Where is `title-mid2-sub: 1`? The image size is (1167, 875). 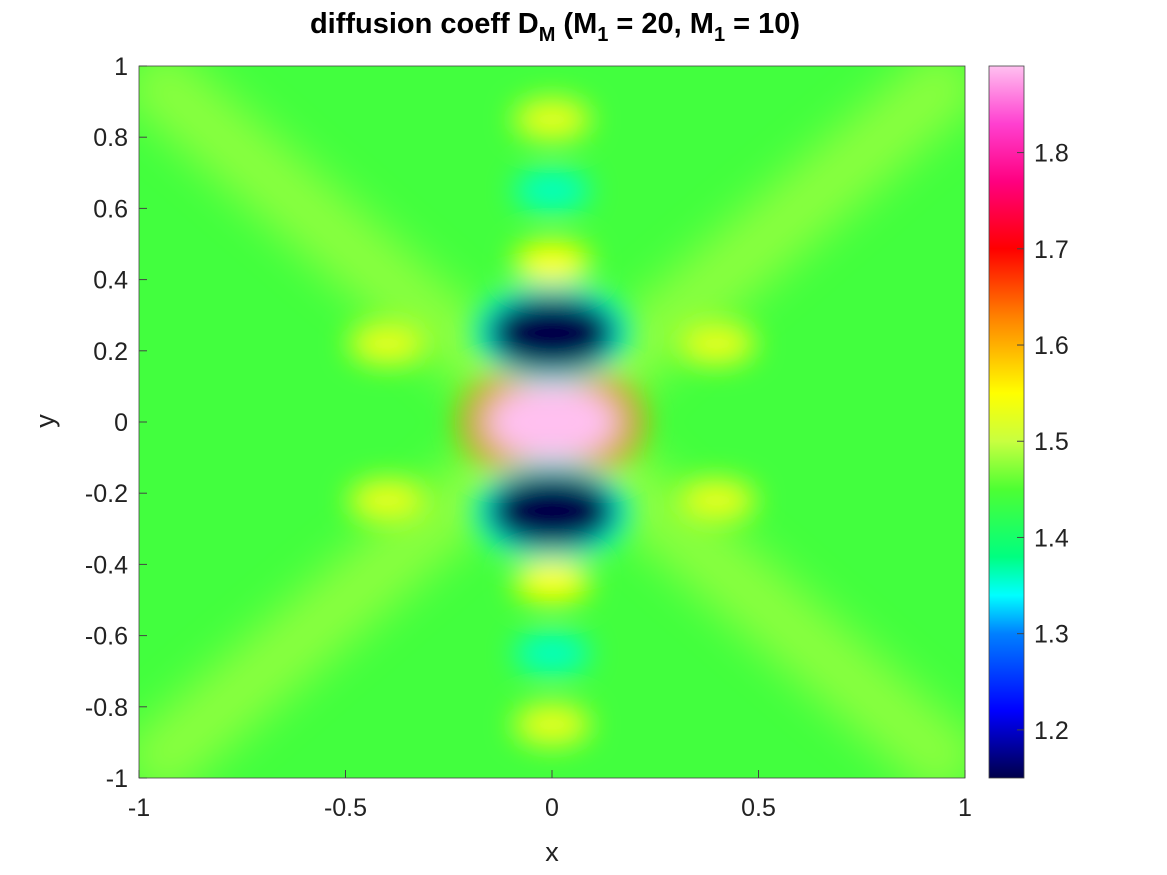 title-mid2-sub: 1 is located at coordinates (719, 35).